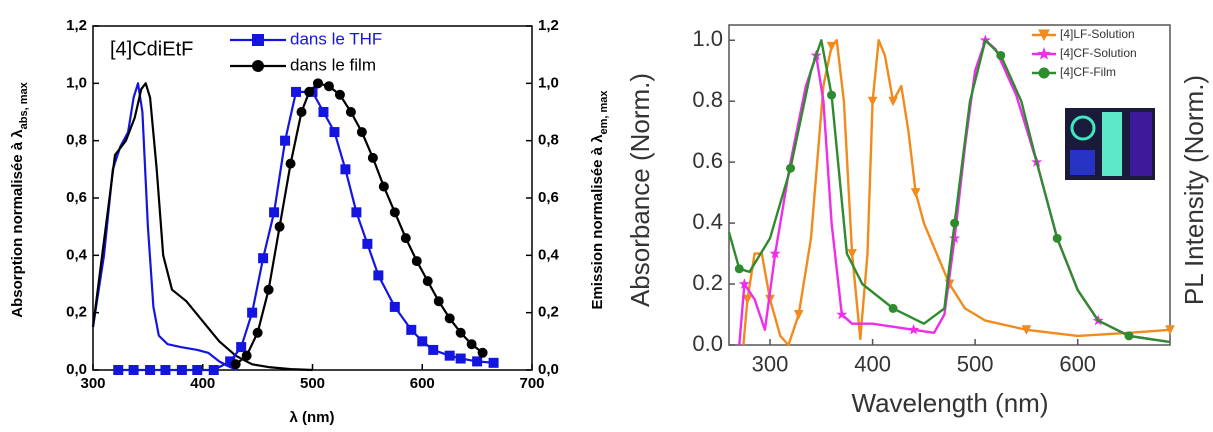 The image size is (1213, 432). What do you see at coordinates (548, 82) in the screenshot?
I see `y2-tick-label: 1,0` at bounding box center [548, 82].